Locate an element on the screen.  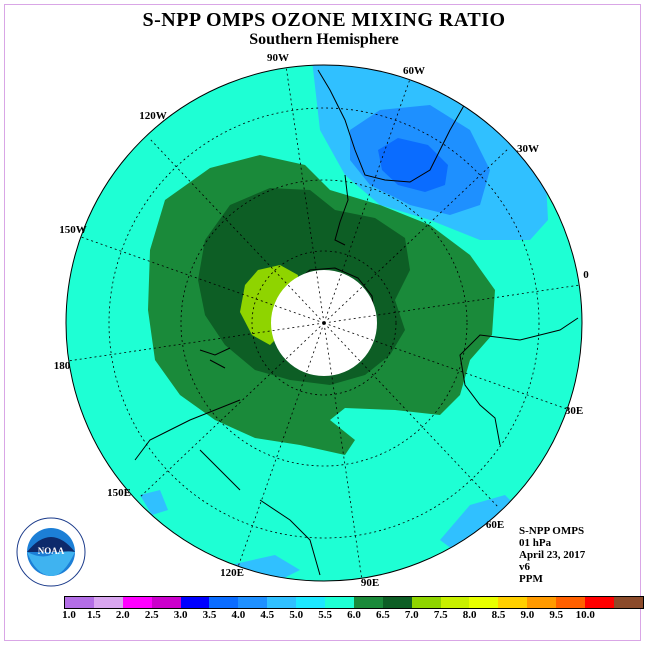
south-pole-marker is located at coordinates (324, 323).